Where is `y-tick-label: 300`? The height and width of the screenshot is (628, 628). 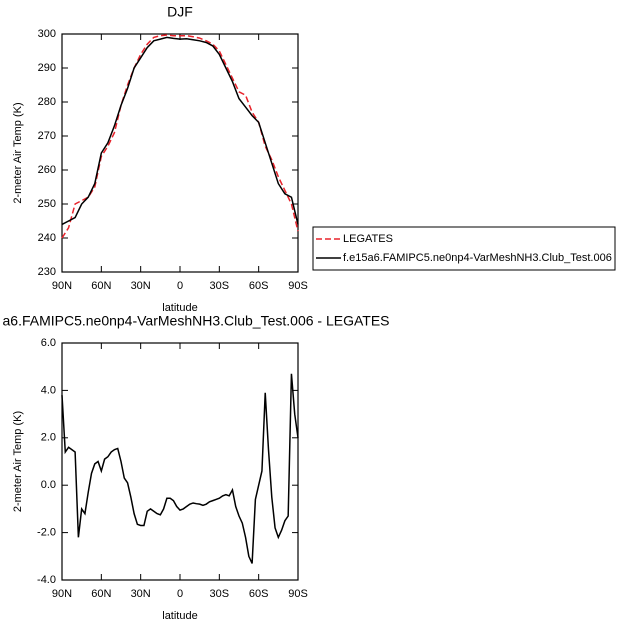
y-tick-label: 300 is located at coordinates (47, 34).